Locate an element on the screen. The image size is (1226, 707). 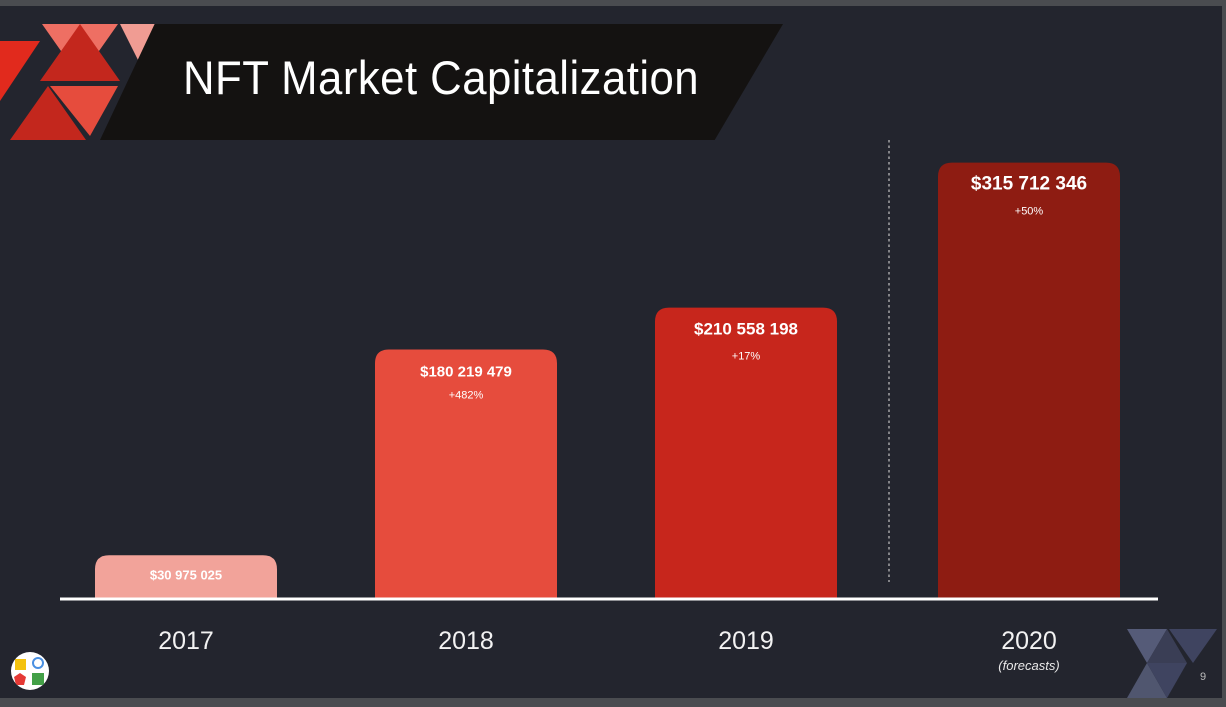
bar-value-label-2018: $180 219 479 is located at coordinates (466, 371).